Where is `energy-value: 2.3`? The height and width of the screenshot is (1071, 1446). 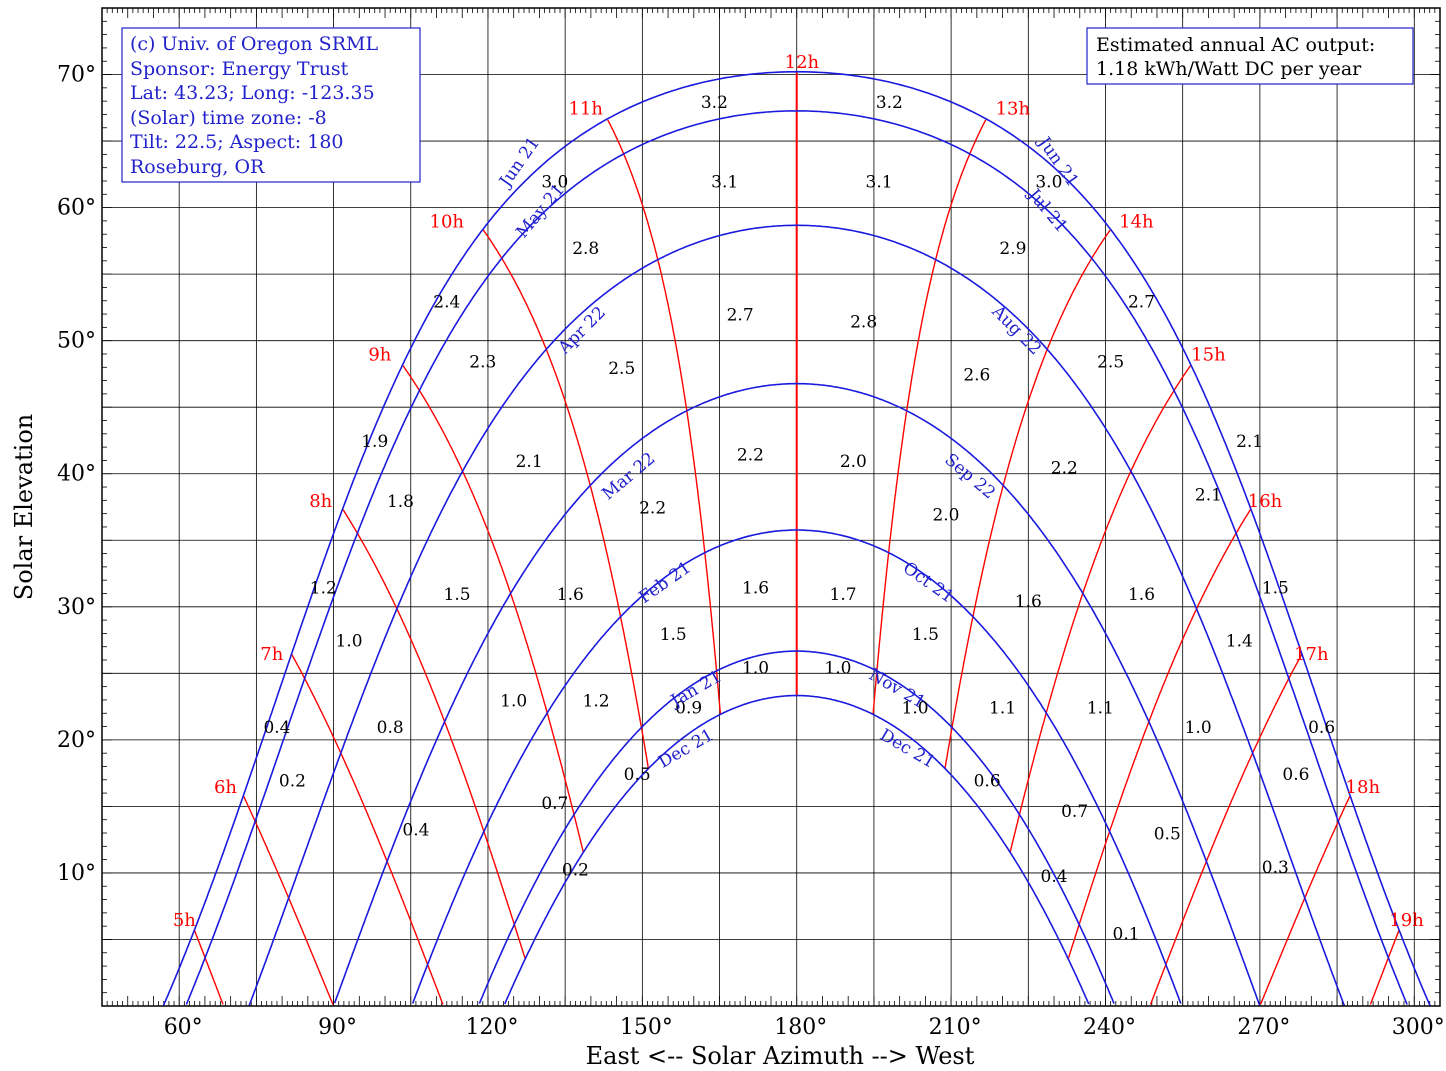 energy-value: 2.3 is located at coordinates (482, 362).